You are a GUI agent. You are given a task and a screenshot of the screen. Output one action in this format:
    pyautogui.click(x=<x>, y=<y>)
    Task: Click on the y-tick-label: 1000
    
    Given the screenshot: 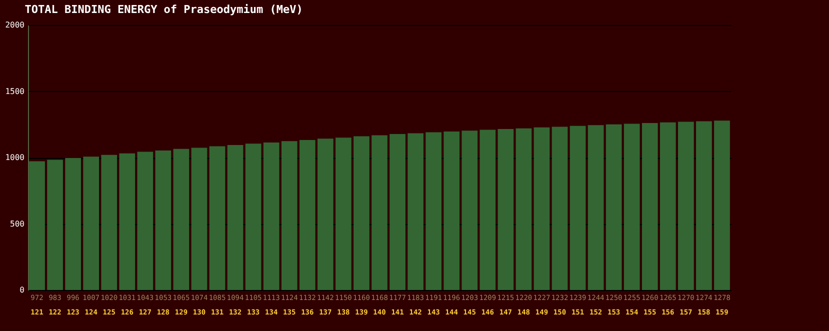 What is the action you would take?
    pyautogui.click(x=15, y=157)
    